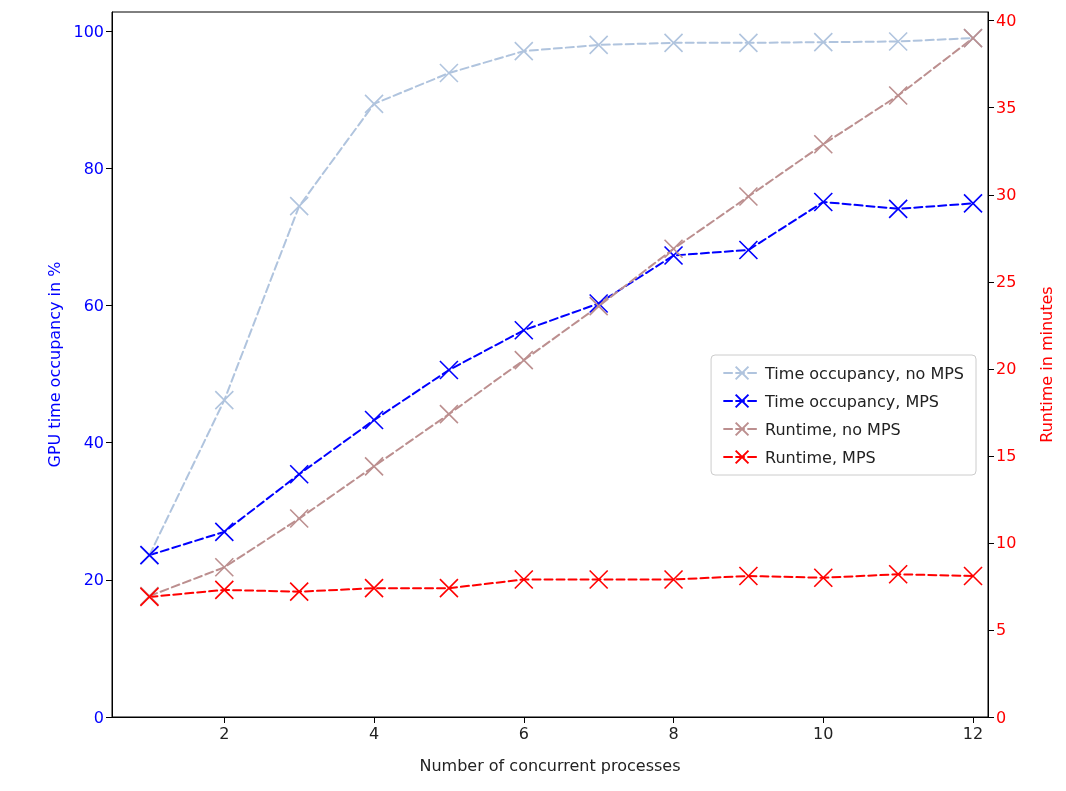  I want to click on y-tick-label: 80, so click(93, 168).